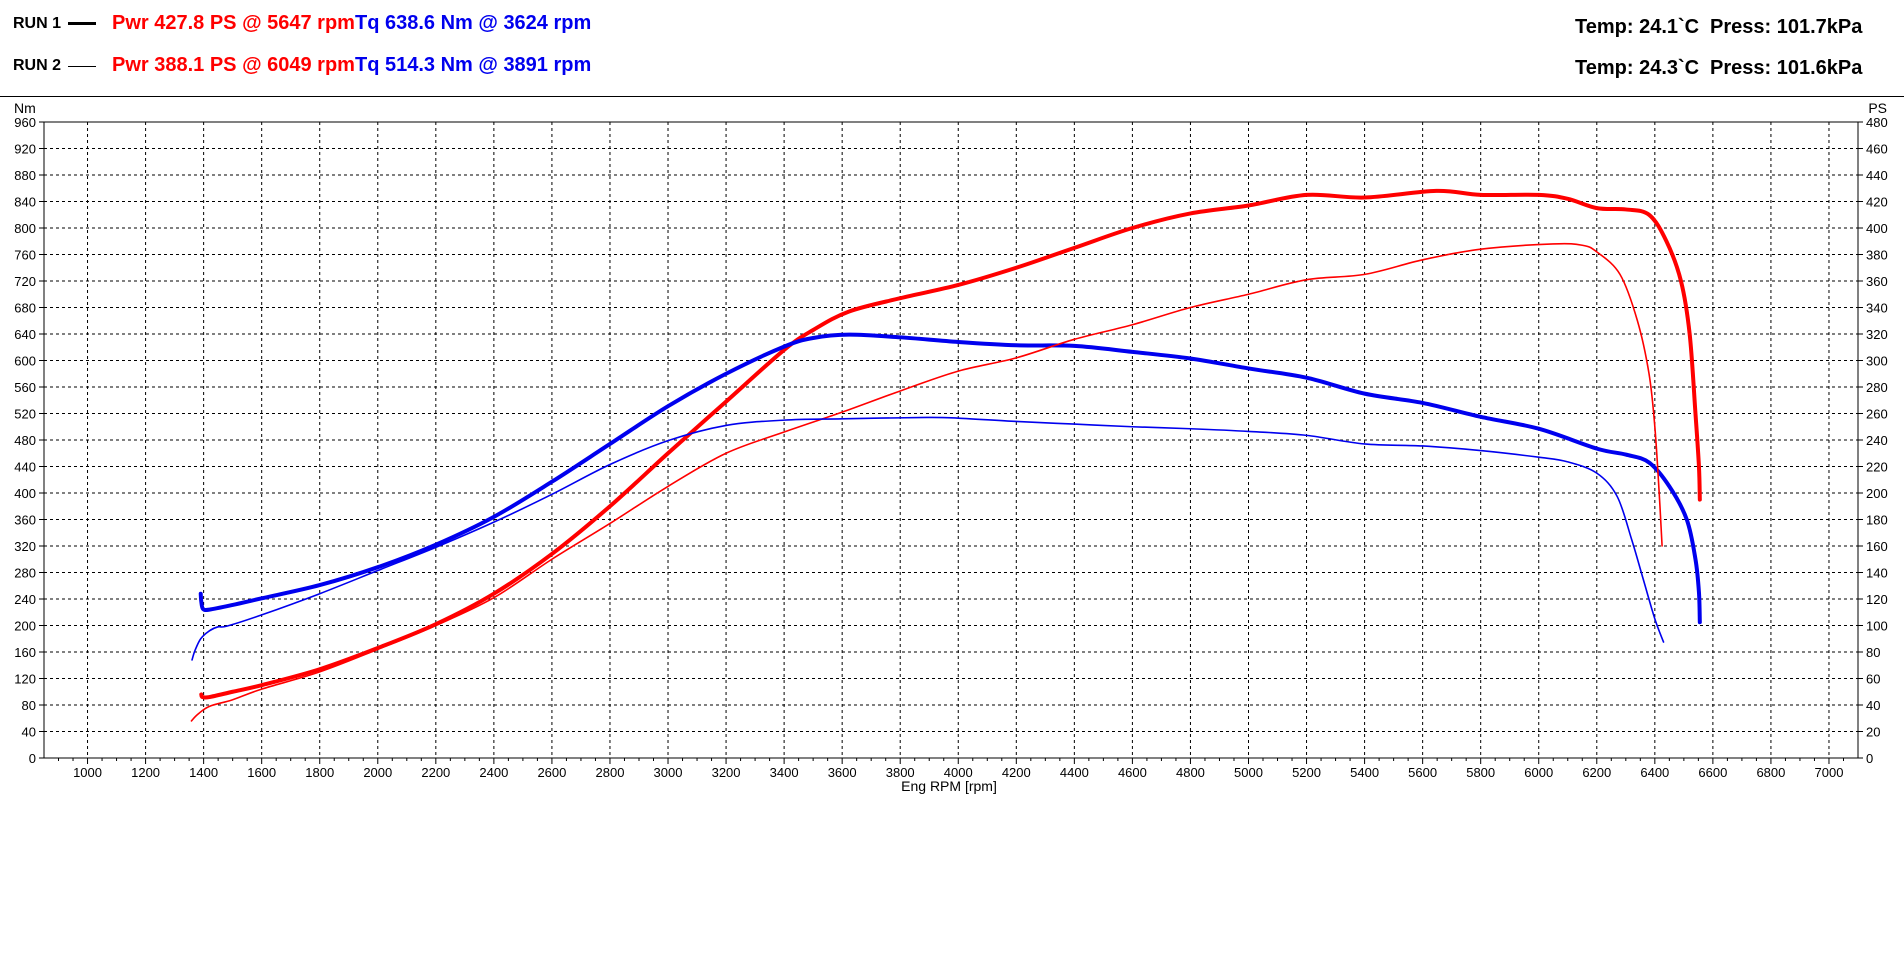 Image resolution: width=1904 pixels, height=969 pixels. What do you see at coordinates (25, 334) in the screenshot?
I see `y-left-tick-label: 640` at bounding box center [25, 334].